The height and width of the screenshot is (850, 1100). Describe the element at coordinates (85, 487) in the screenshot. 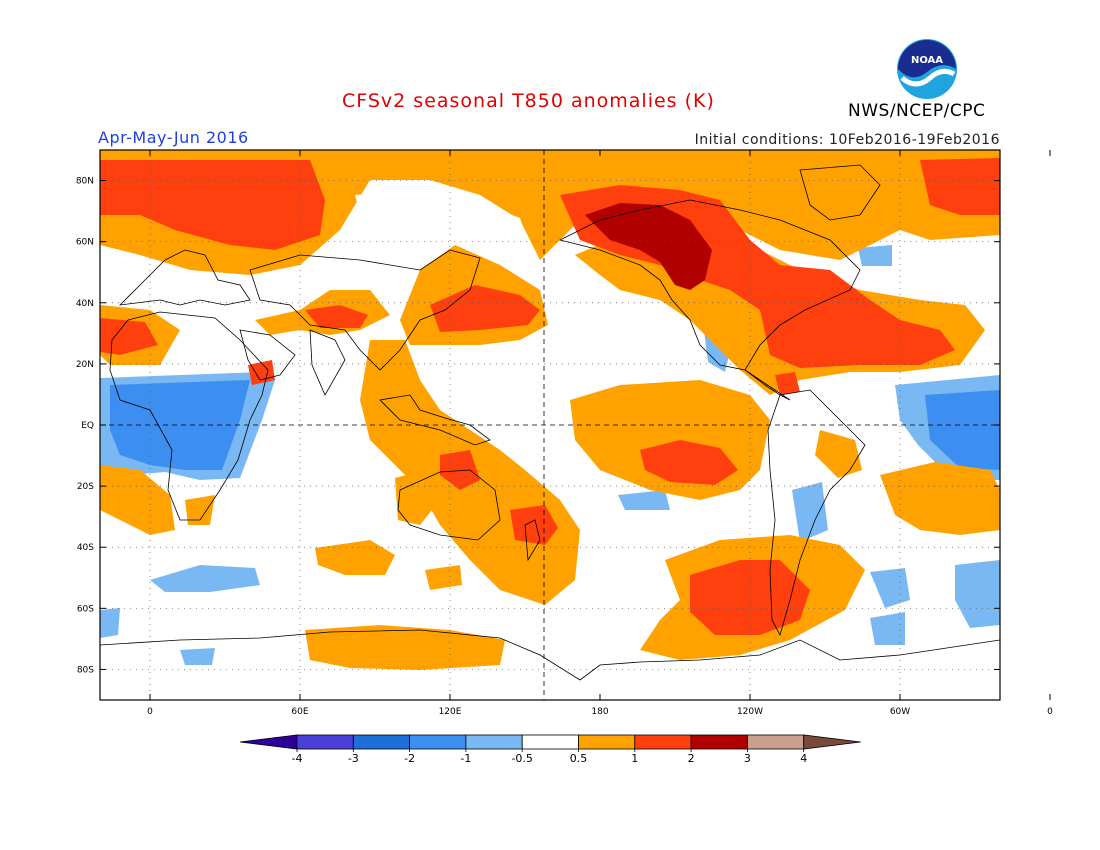

I see `lat-label: 20S` at that location.